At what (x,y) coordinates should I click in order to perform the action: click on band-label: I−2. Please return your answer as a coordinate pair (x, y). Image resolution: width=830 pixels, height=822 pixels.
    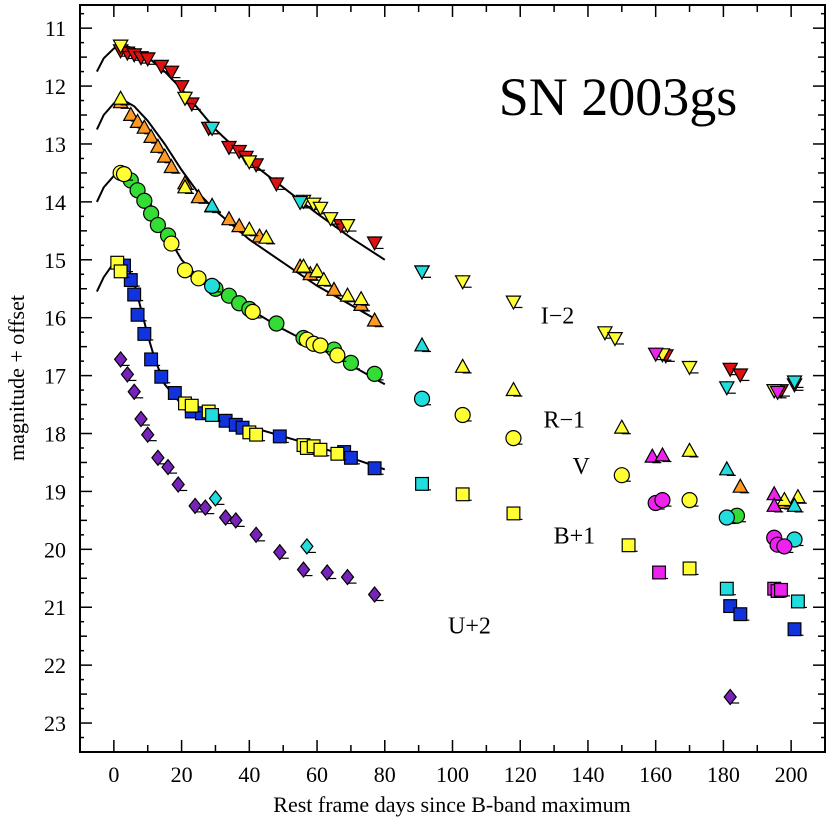
    Looking at the image, I should click on (558, 316).